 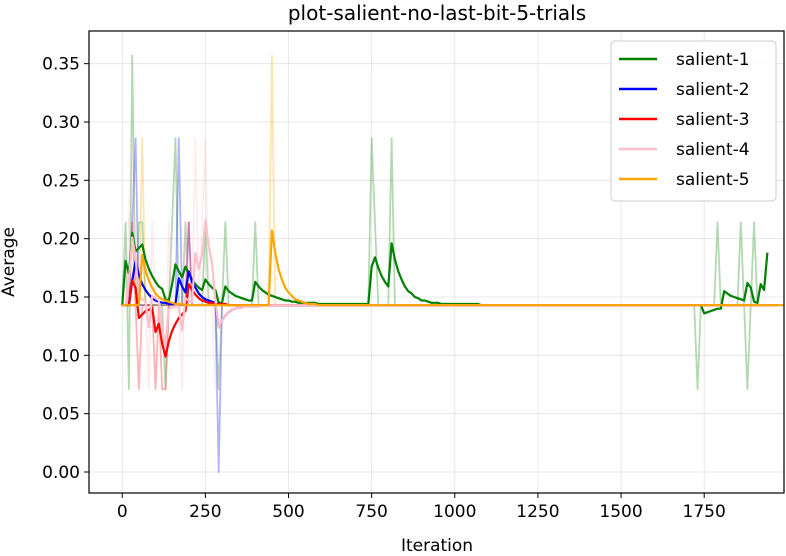 I want to click on y-tick-label: 0.15, so click(x=61, y=298).